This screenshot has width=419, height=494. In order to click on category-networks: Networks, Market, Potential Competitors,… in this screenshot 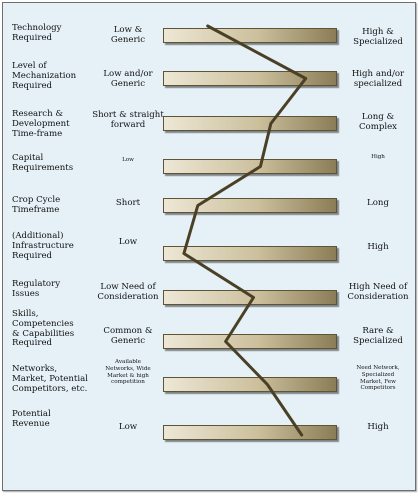, I will do `click(50, 379)`.